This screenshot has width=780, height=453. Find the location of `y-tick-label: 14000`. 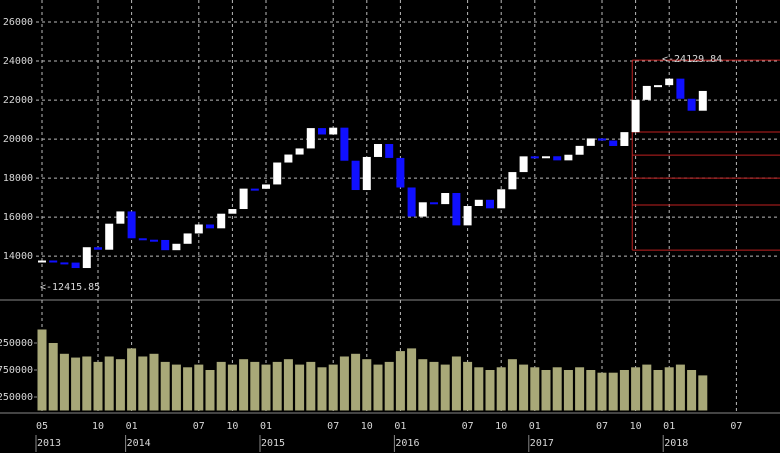

y-tick-label: 14000 is located at coordinates (18, 256).